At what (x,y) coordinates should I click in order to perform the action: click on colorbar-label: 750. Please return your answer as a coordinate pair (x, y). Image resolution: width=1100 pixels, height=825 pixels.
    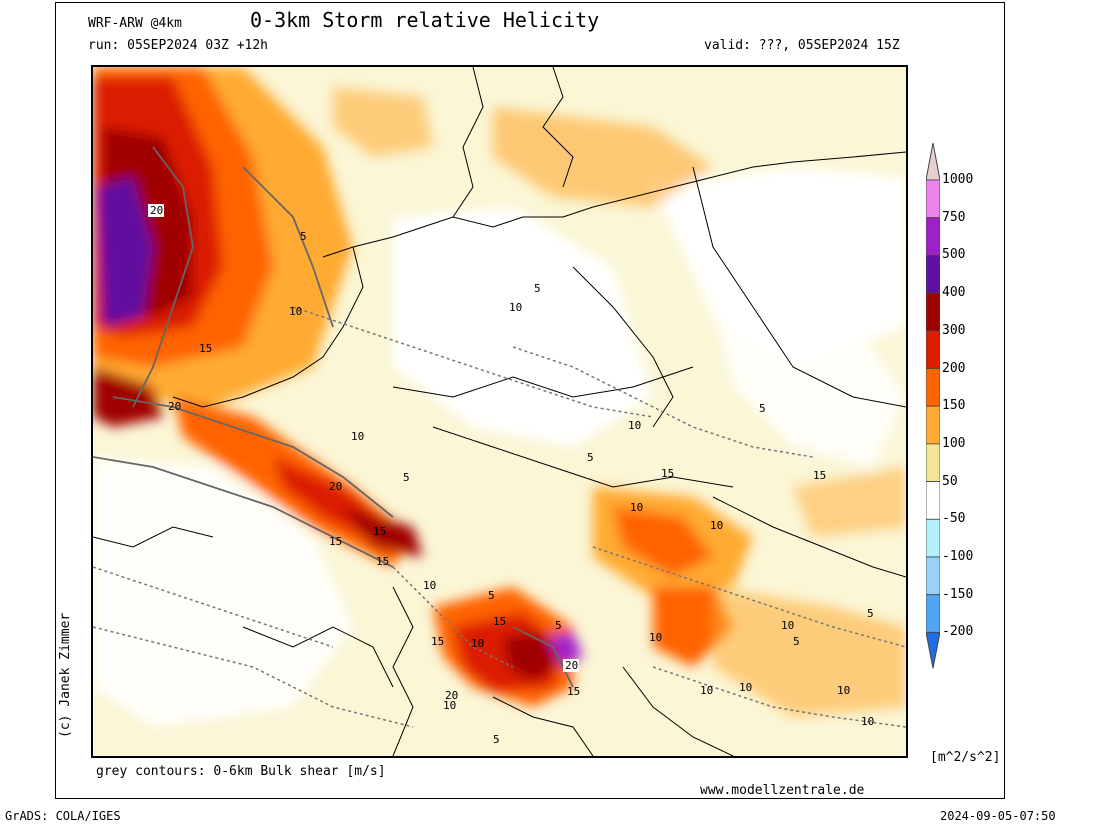
    Looking at the image, I should click on (954, 217).